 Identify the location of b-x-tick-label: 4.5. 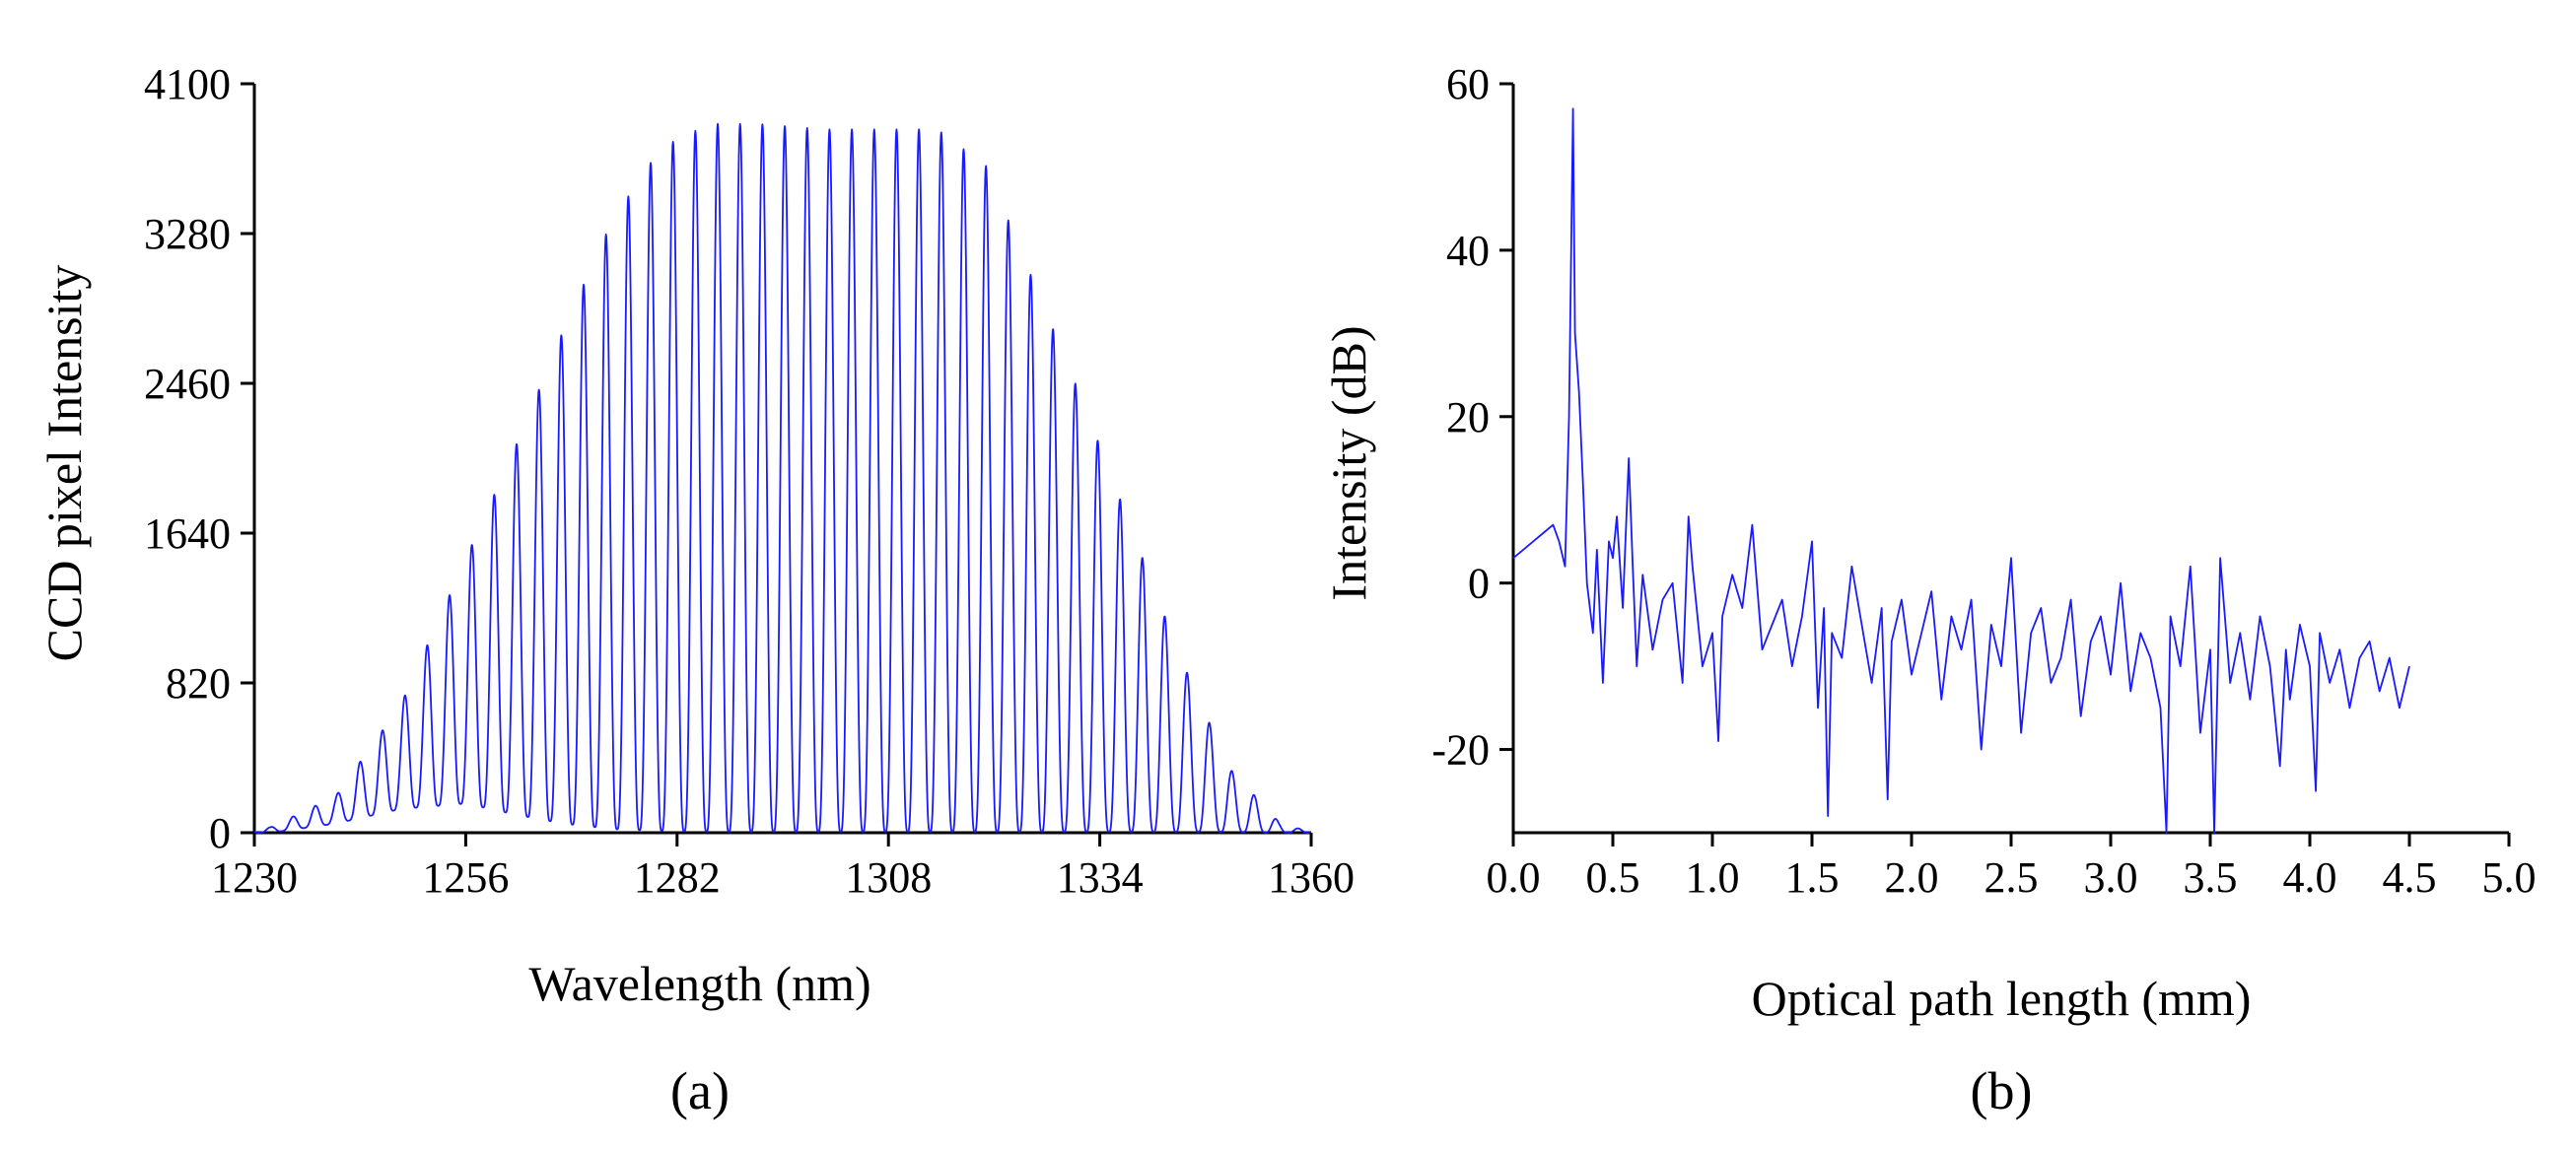
(2410, 877).